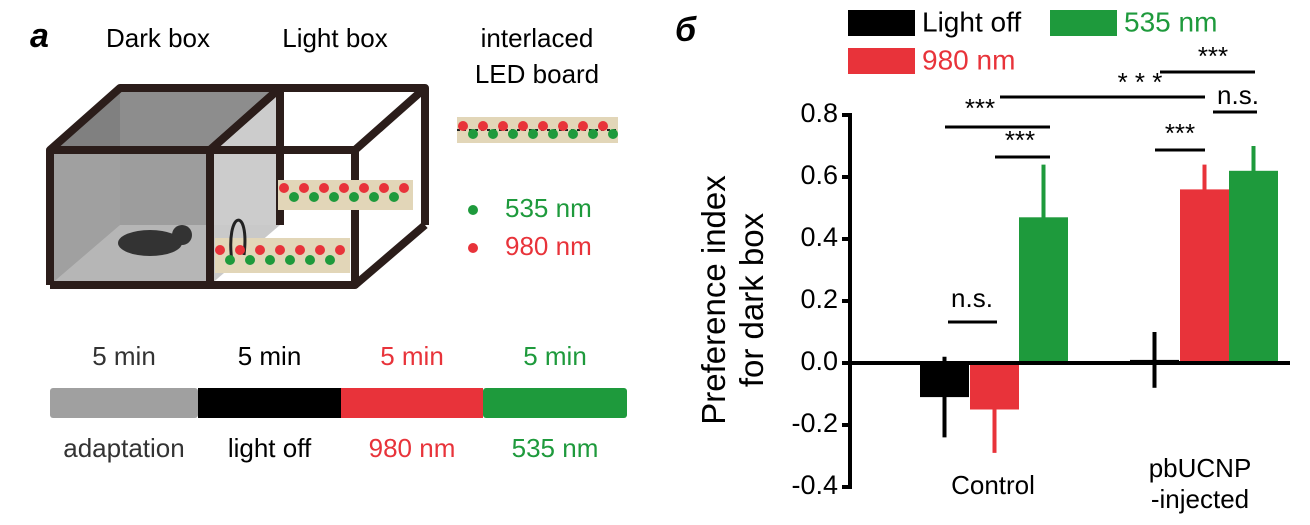  Describe the element at coordinates (555, 448) in the screenshot. I see `timeline-label: 535 nm` at that location.